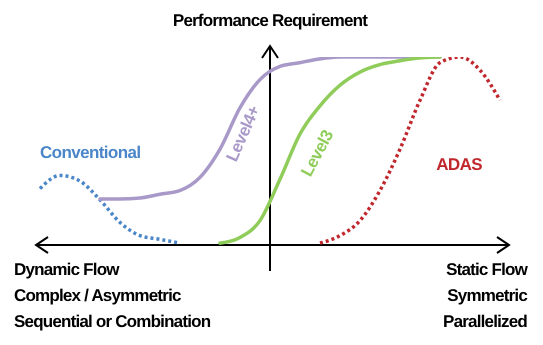 This screenshot has width=543, height=345. Describe the element at coordinates (270, 20) in the screenshot. I see `y-axis-title: Performance Requirement` at that location.